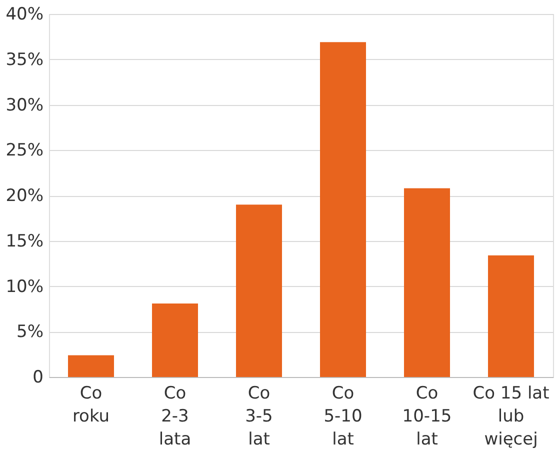 The image size is (558, 452). I want to click on x-tick-label: Co roku, so click(91, 405).